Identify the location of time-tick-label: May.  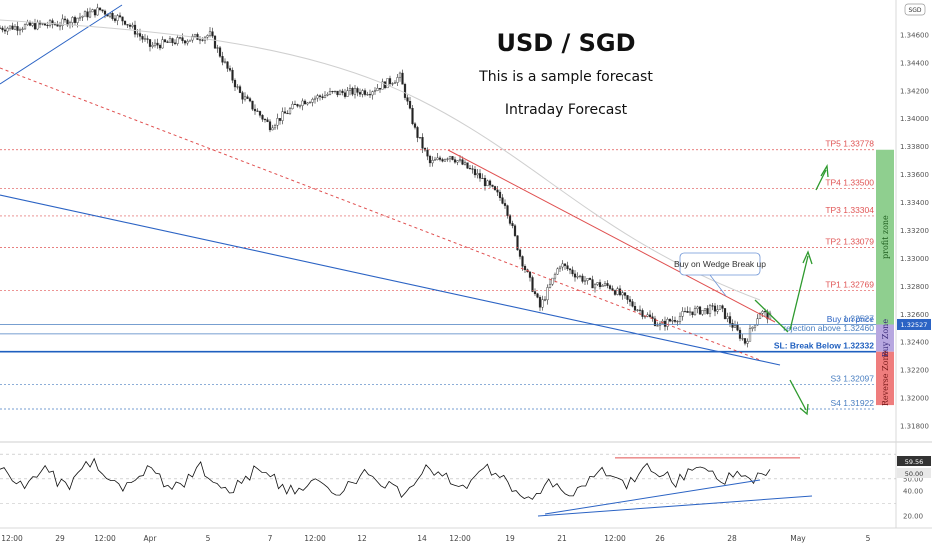
(798, 538).